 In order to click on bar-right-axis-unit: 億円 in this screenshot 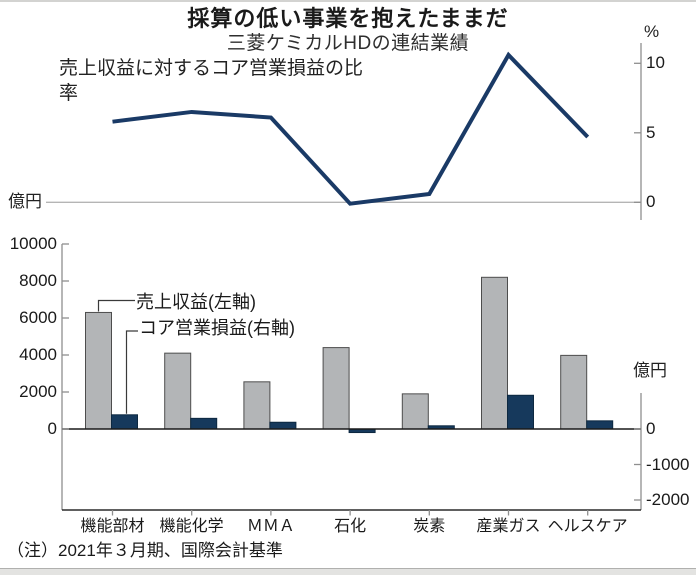, I will do `click(650, 370)`.